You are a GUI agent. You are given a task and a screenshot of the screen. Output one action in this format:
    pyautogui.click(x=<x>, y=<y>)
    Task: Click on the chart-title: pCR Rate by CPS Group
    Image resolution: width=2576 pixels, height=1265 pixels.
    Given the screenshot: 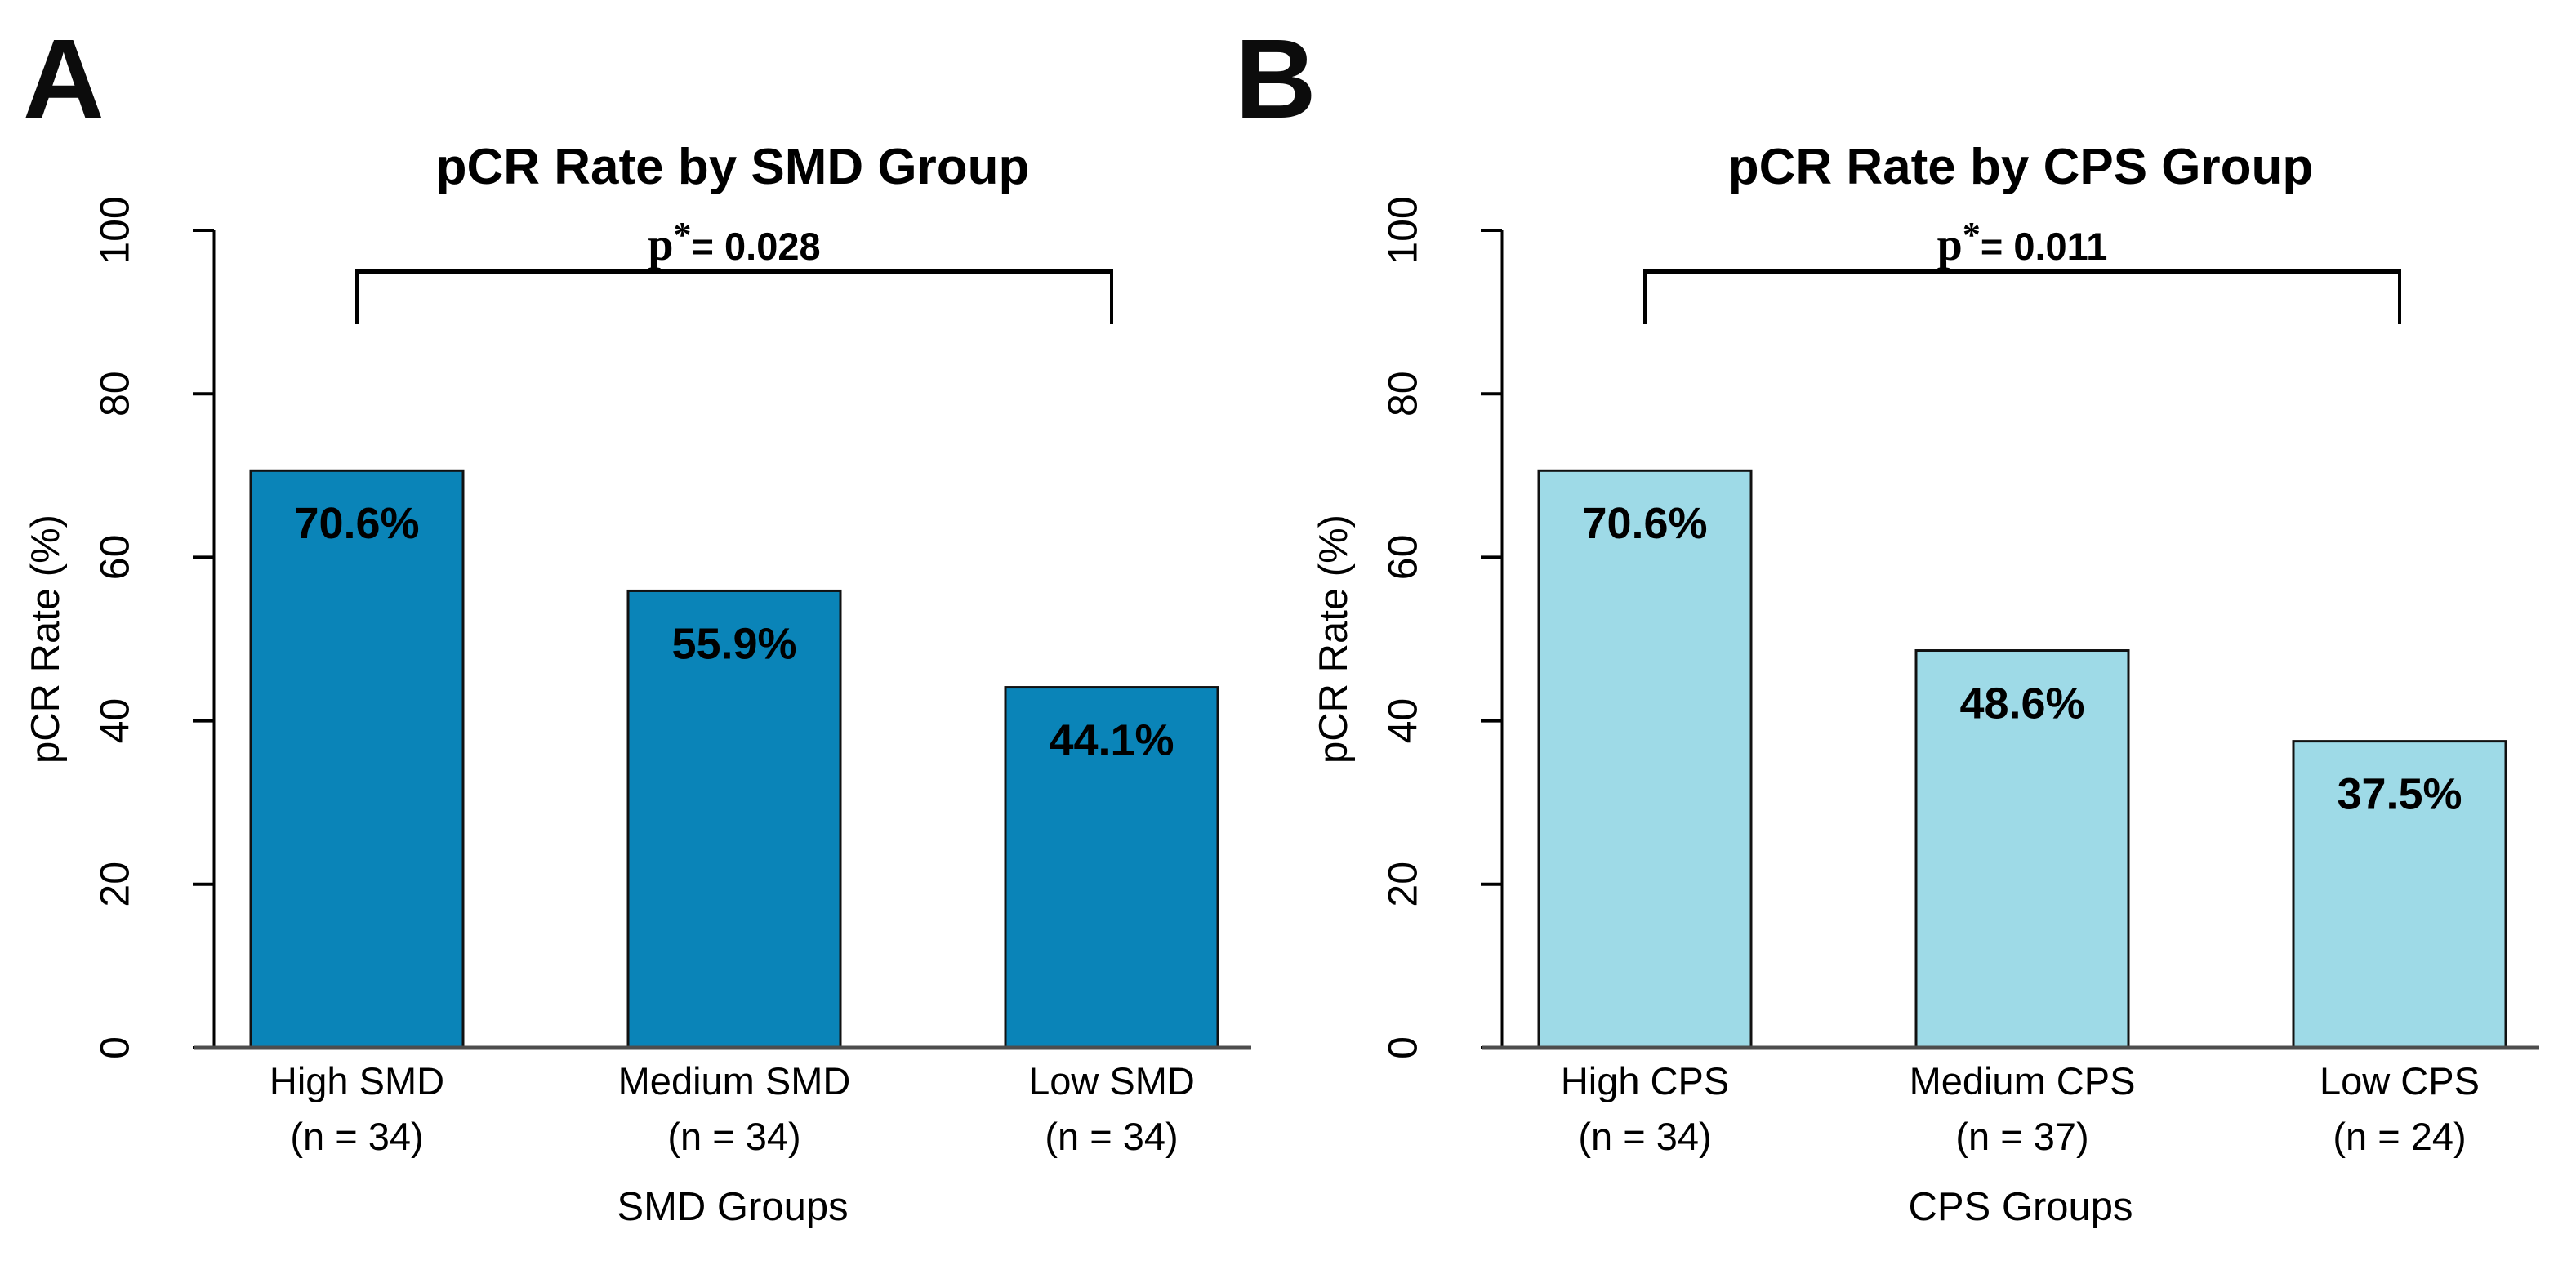 What is the action you would take?
    pyautogui.click(x=2021, y=167)
    